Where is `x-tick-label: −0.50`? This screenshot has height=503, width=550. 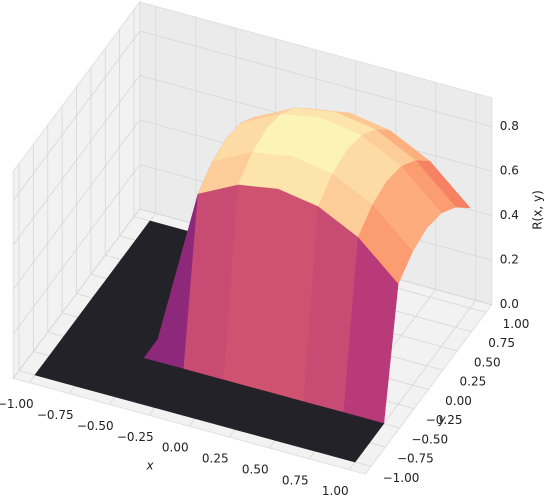 x-tick-label: −0.50 is located at coordinates (95, 426).